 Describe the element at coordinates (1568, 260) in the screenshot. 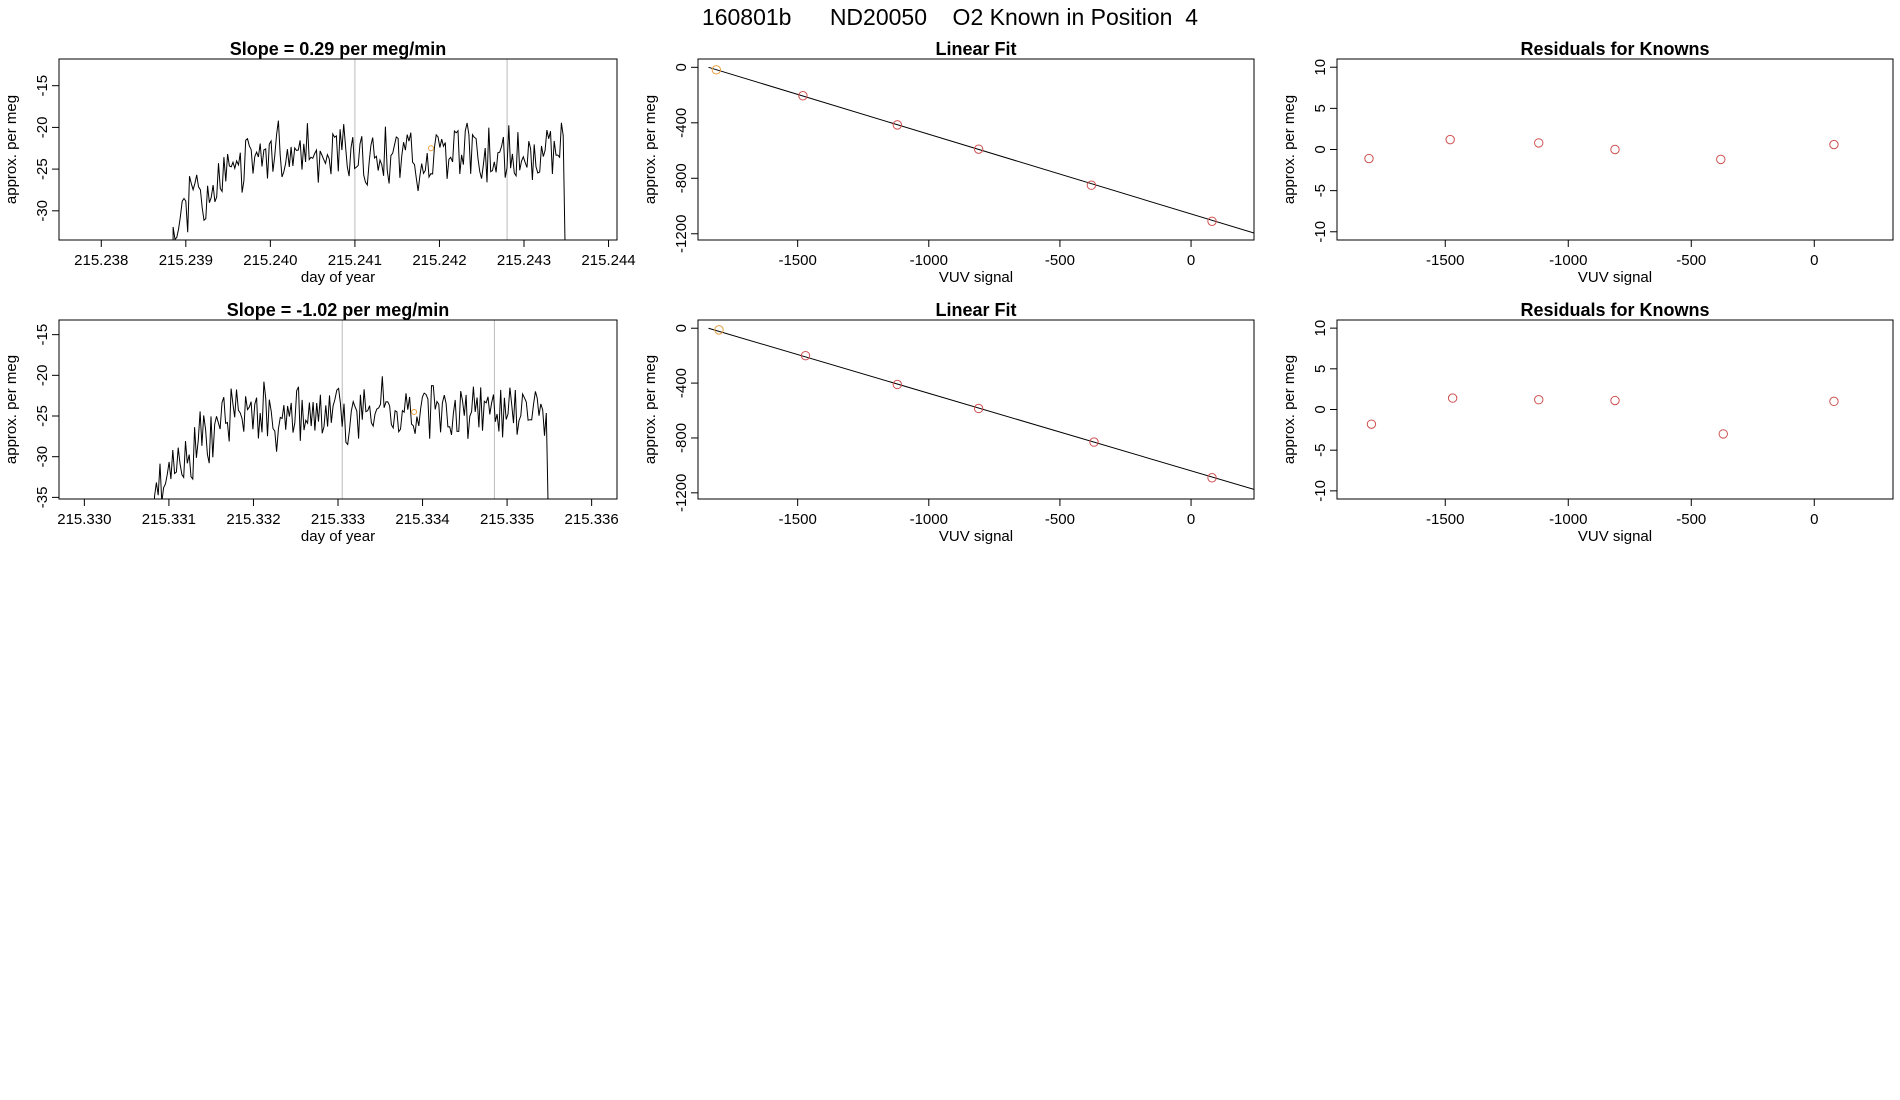

I see `res1-xtick-label: -1000` at that location.